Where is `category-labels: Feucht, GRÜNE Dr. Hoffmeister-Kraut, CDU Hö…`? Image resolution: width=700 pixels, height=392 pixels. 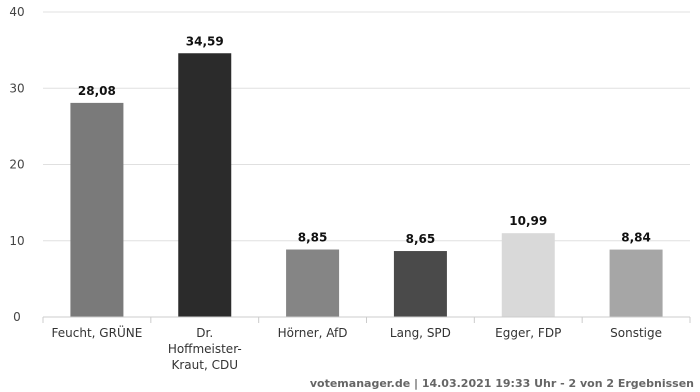 category-labels: Feucht, GRÜNE Dr. Hoffmeister-Kraut, CDU Hö… is located at coordinates (357, 348).